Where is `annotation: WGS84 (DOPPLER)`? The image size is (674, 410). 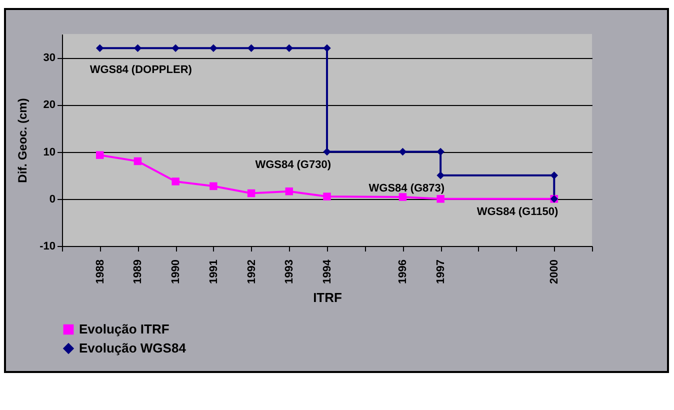 annotation: WGS84 (DOPPLER) is located at coordinates (141, 70).